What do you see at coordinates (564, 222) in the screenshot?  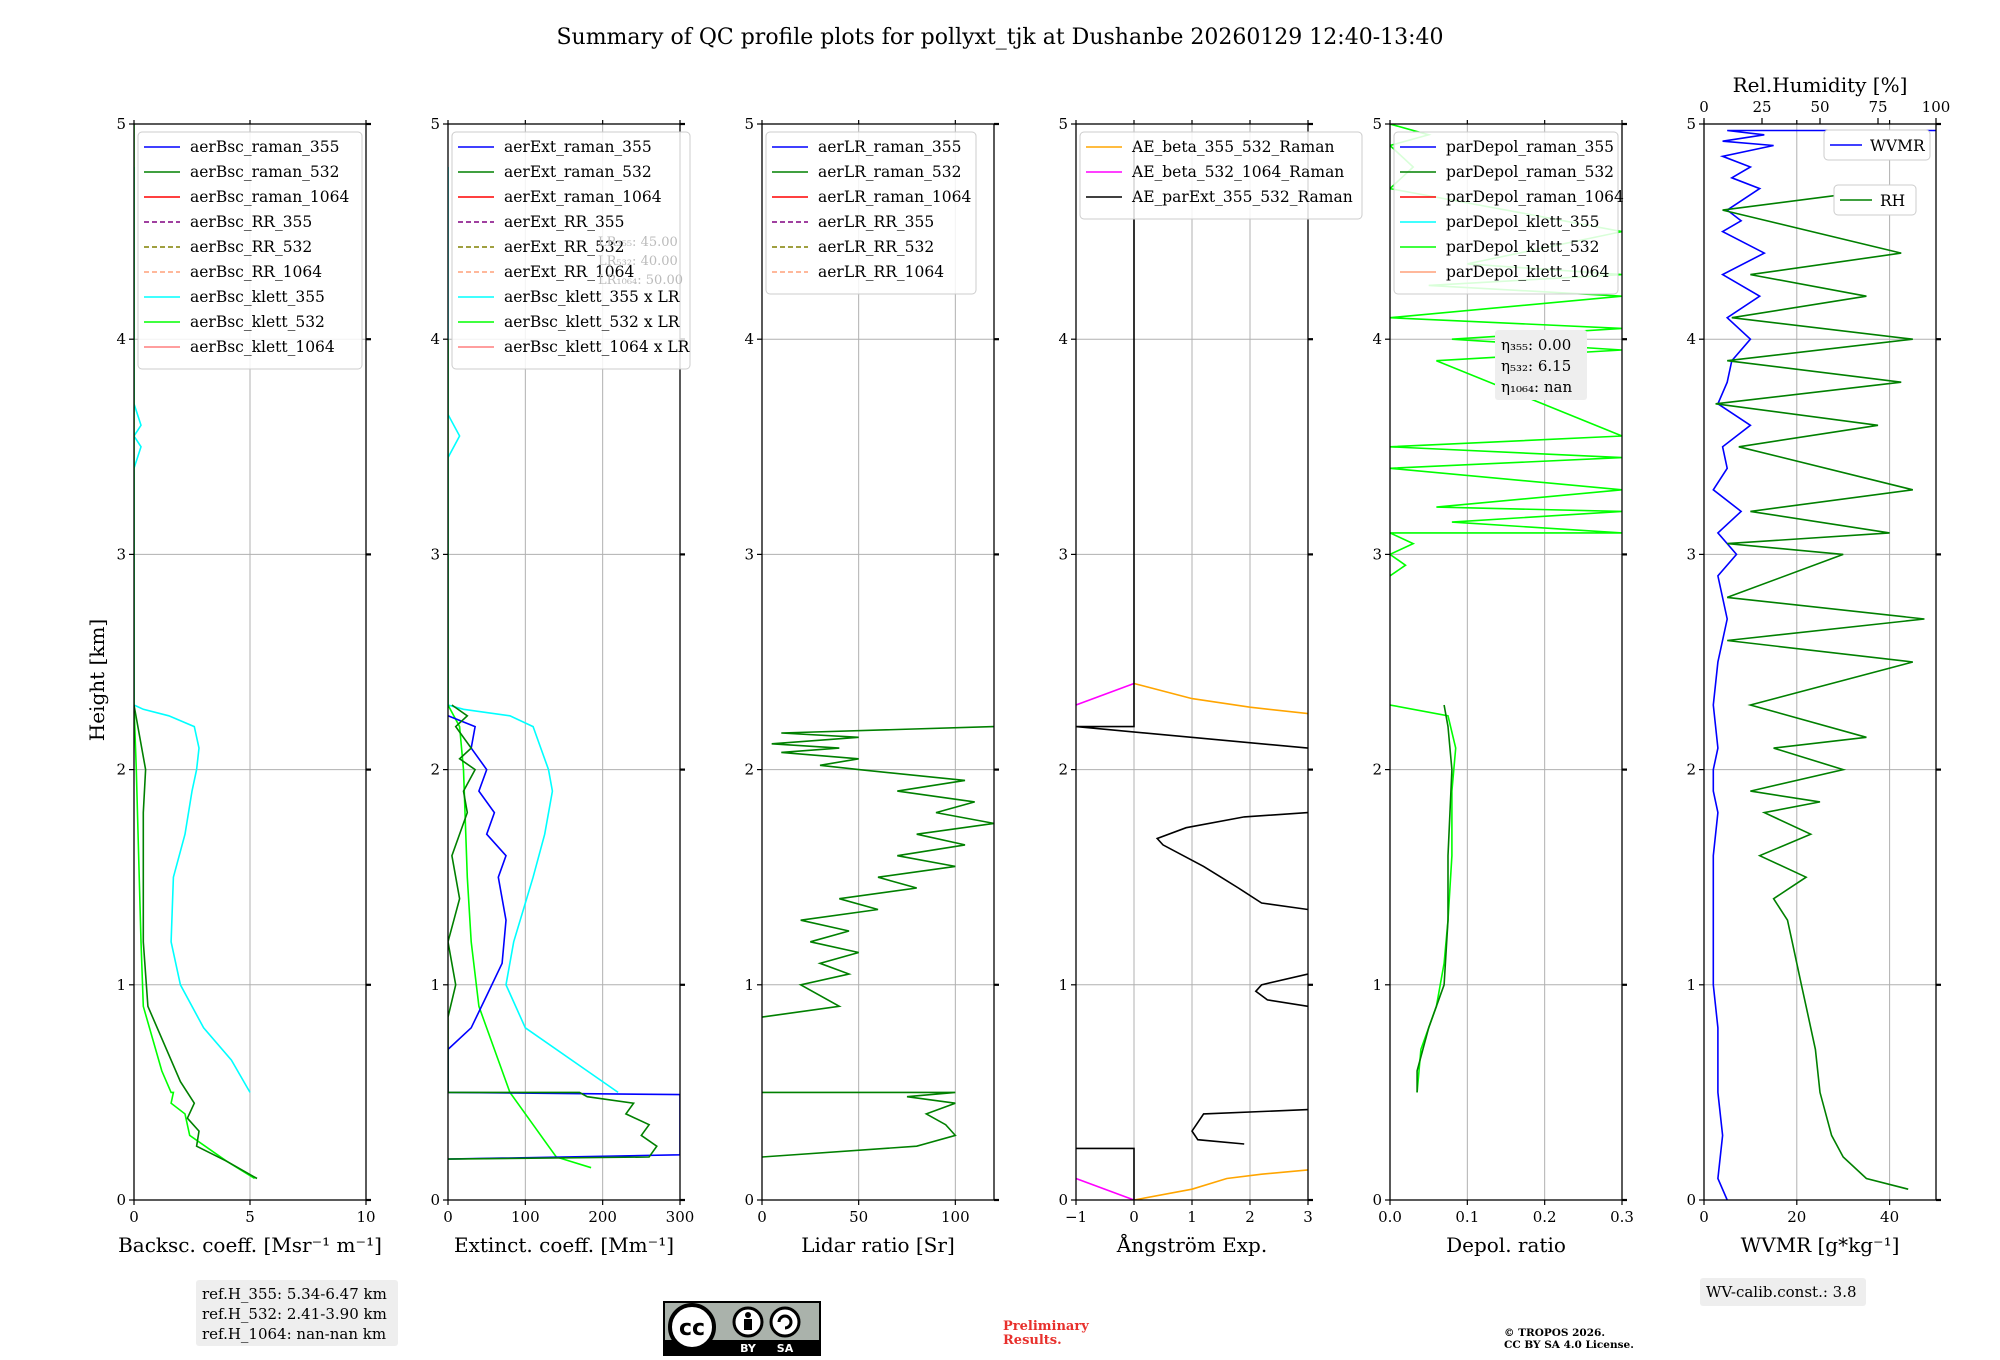 I see `legend-label: aerExt_RR_355` at bounding box center [564, 222].